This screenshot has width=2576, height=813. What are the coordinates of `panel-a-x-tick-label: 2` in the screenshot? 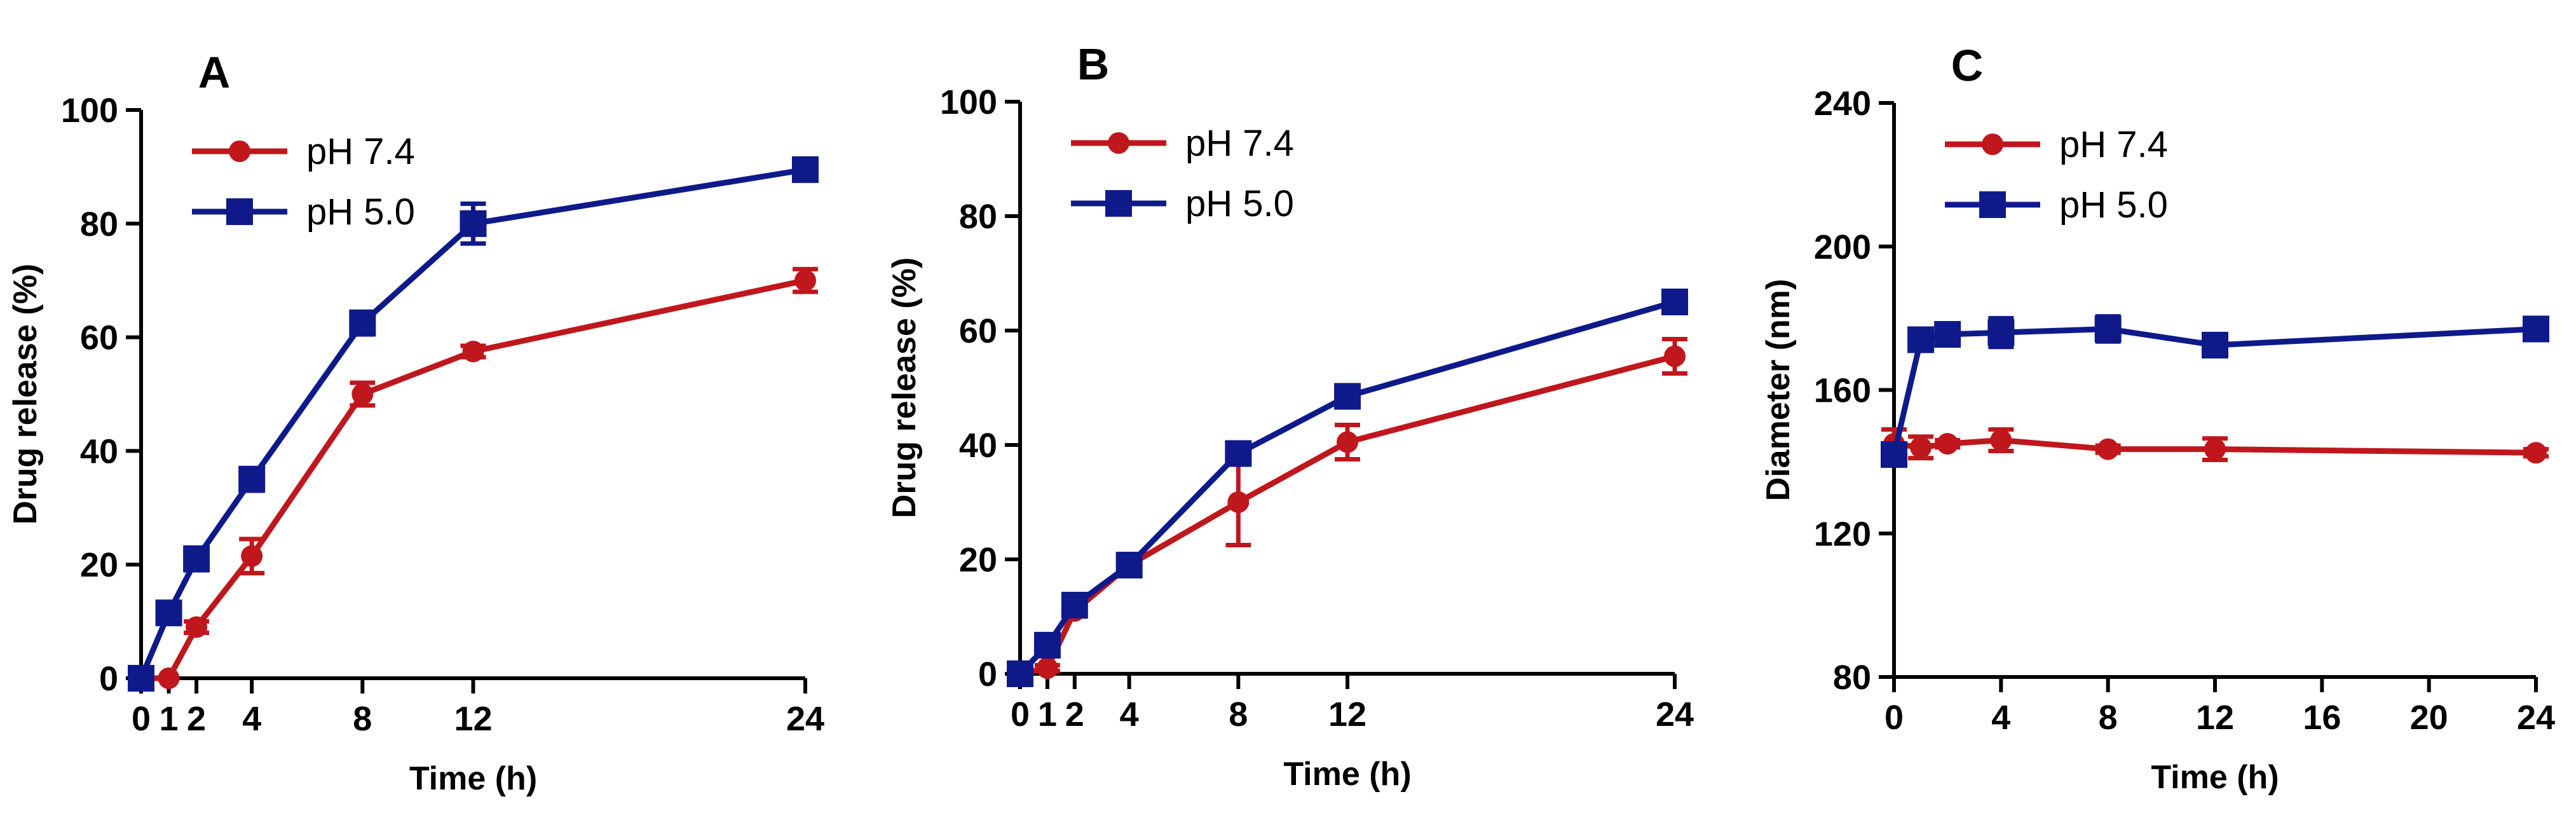 It's located at (196, 719).